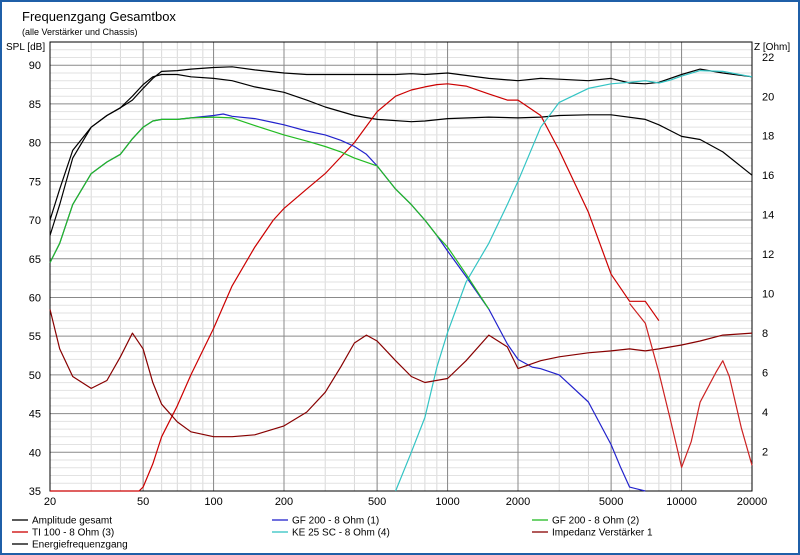  Describe the element at coordinates (765, 334) in the screenshot. I see `y2-tick-label: 8` at that location.